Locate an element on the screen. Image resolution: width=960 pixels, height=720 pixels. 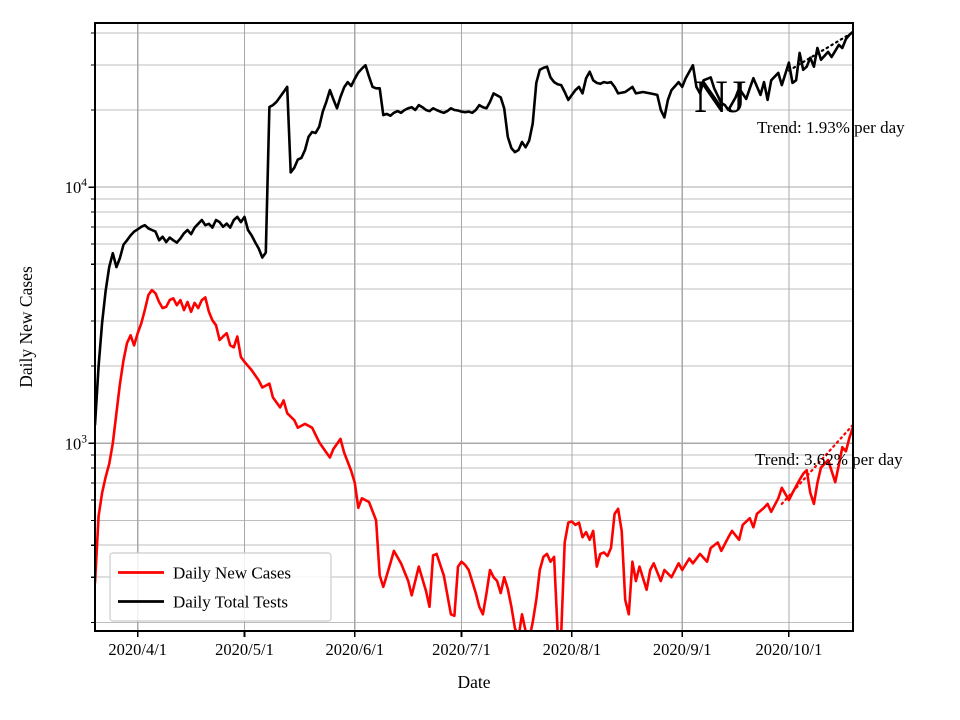
trend-annotation: Trend: 3.62% per day is located at coordinates (829, 459).